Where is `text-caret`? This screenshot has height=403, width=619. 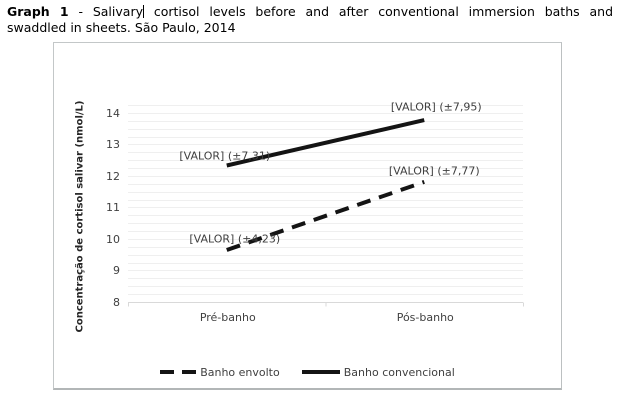 text-caret is located at coordinates (143, 11).